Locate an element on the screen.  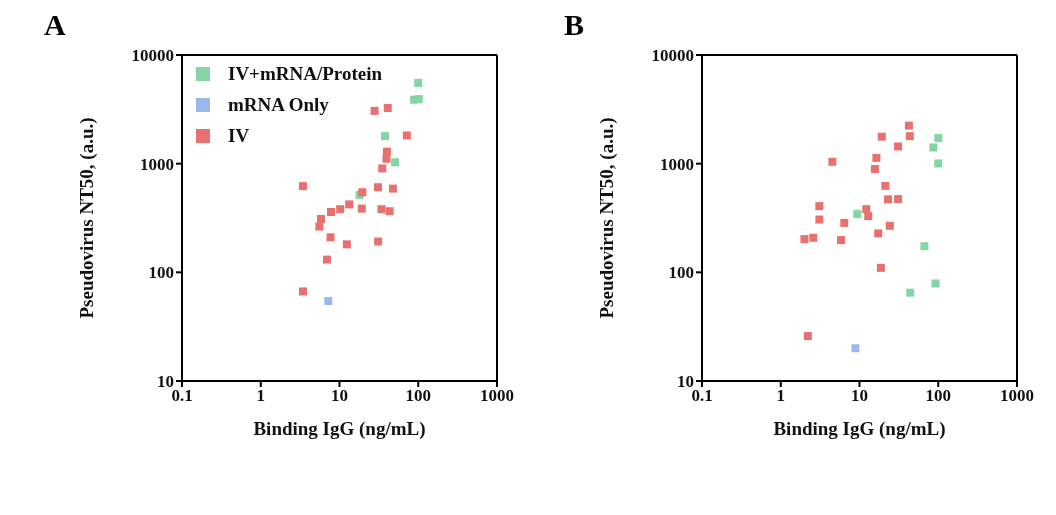
chart-title: B is located at coordinates (574, 25).